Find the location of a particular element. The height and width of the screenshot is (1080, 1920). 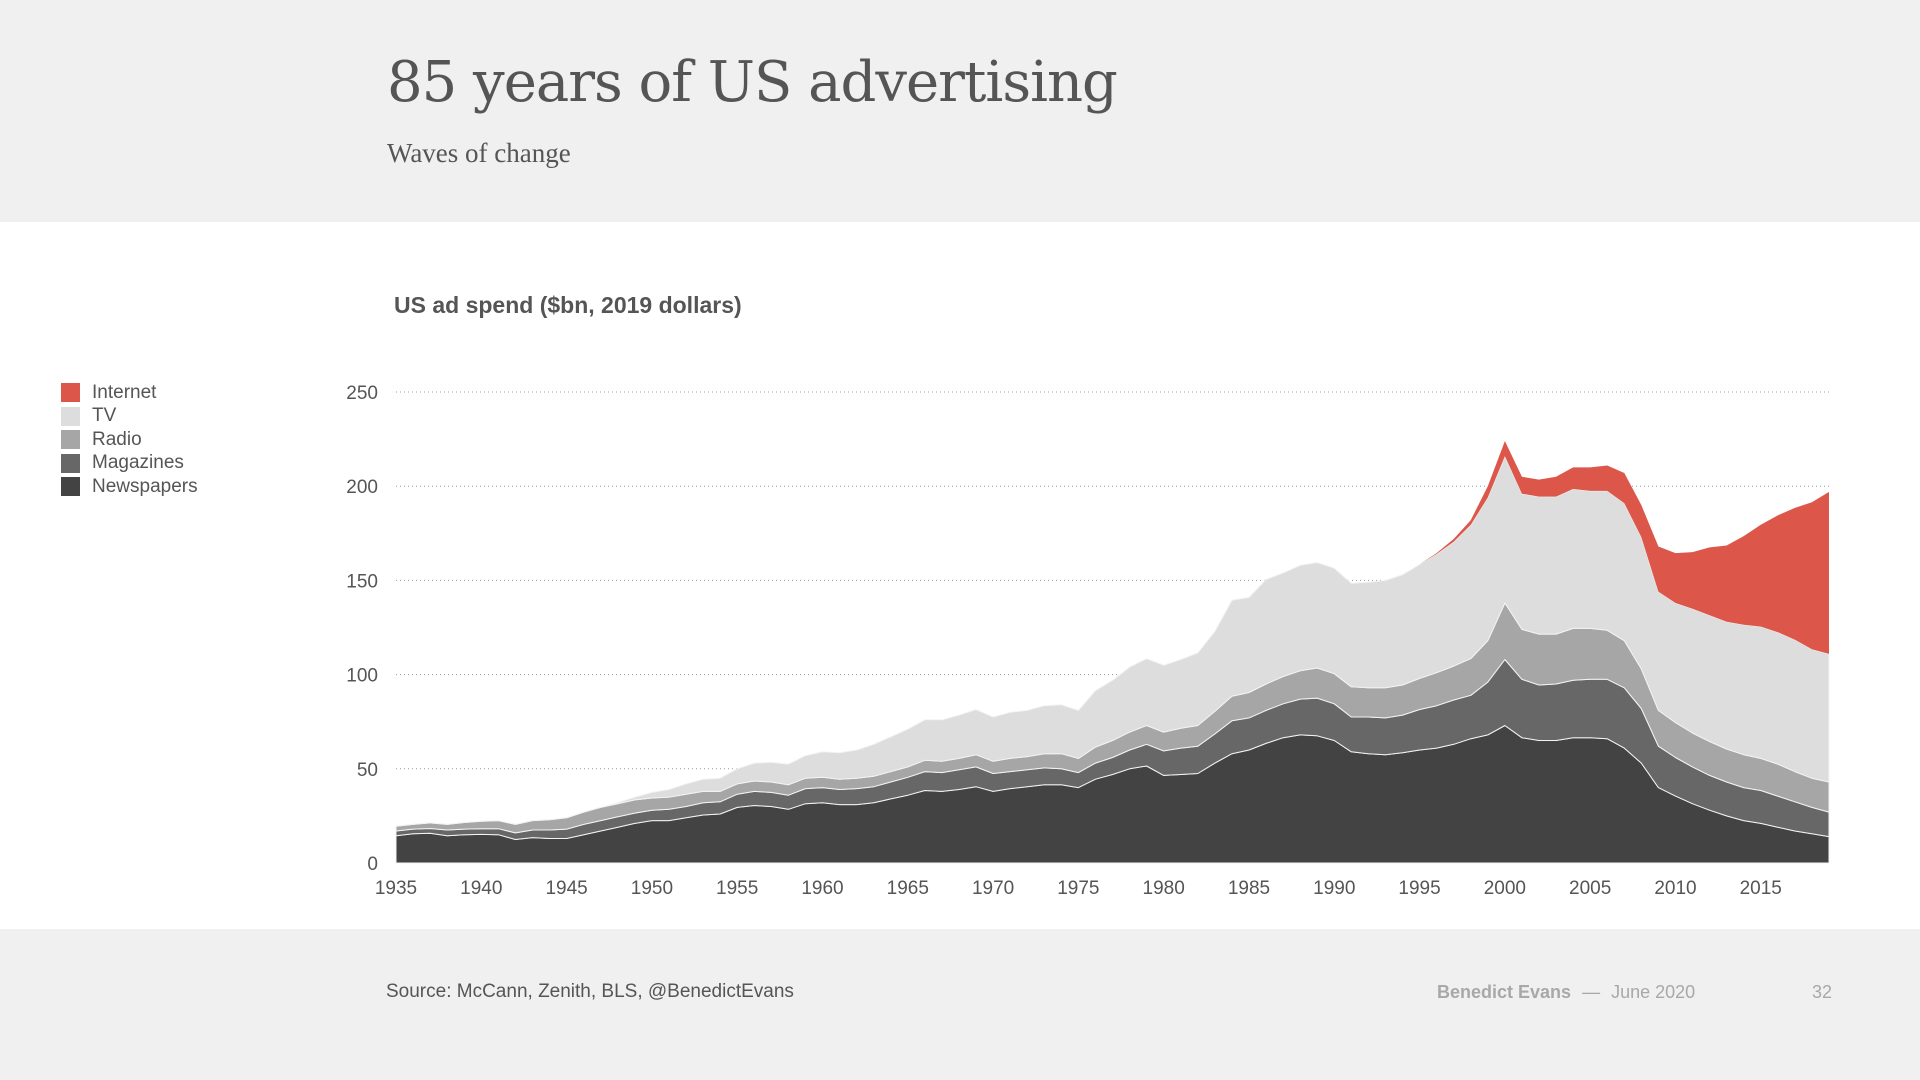

credit-date: June 2020 is located at coordinates (1653, 992).